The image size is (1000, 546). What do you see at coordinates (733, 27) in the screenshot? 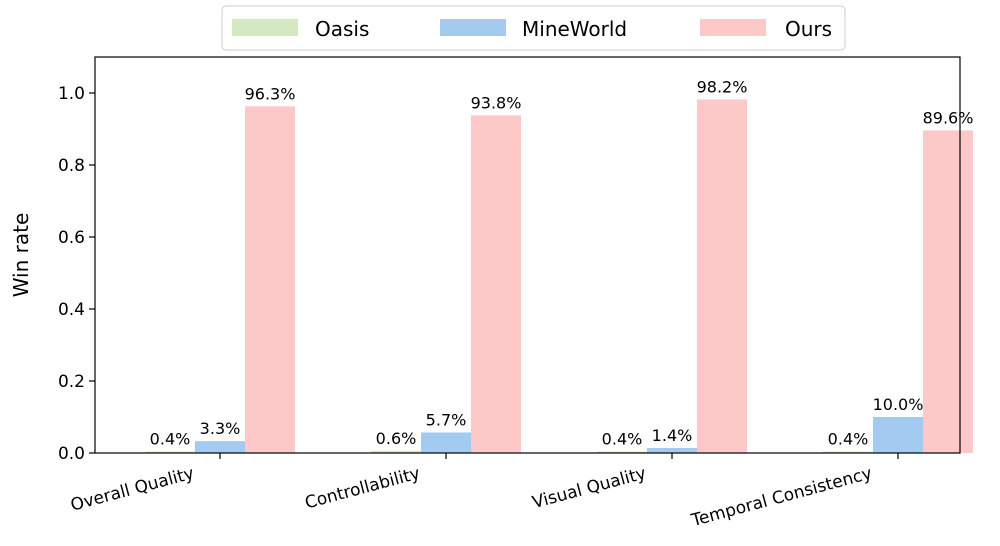
I see `legend-swatch-ours` at bounding box center [733, 27].